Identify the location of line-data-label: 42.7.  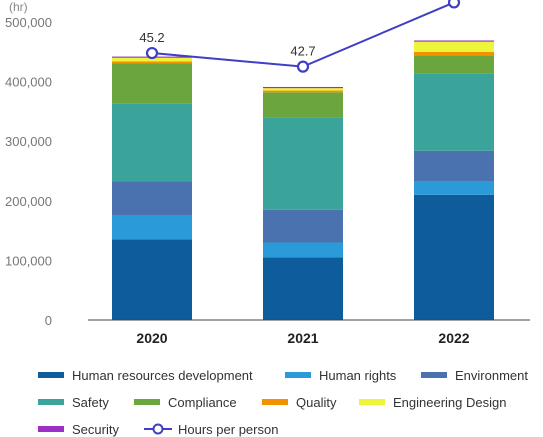
(302, 51).